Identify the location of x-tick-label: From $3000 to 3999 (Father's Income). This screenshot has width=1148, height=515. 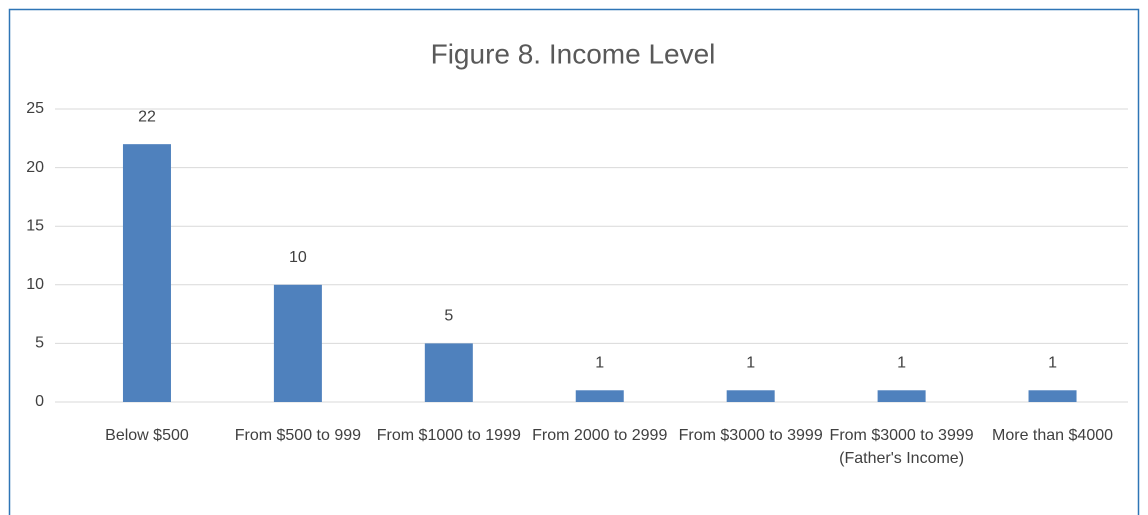
(901, 447).